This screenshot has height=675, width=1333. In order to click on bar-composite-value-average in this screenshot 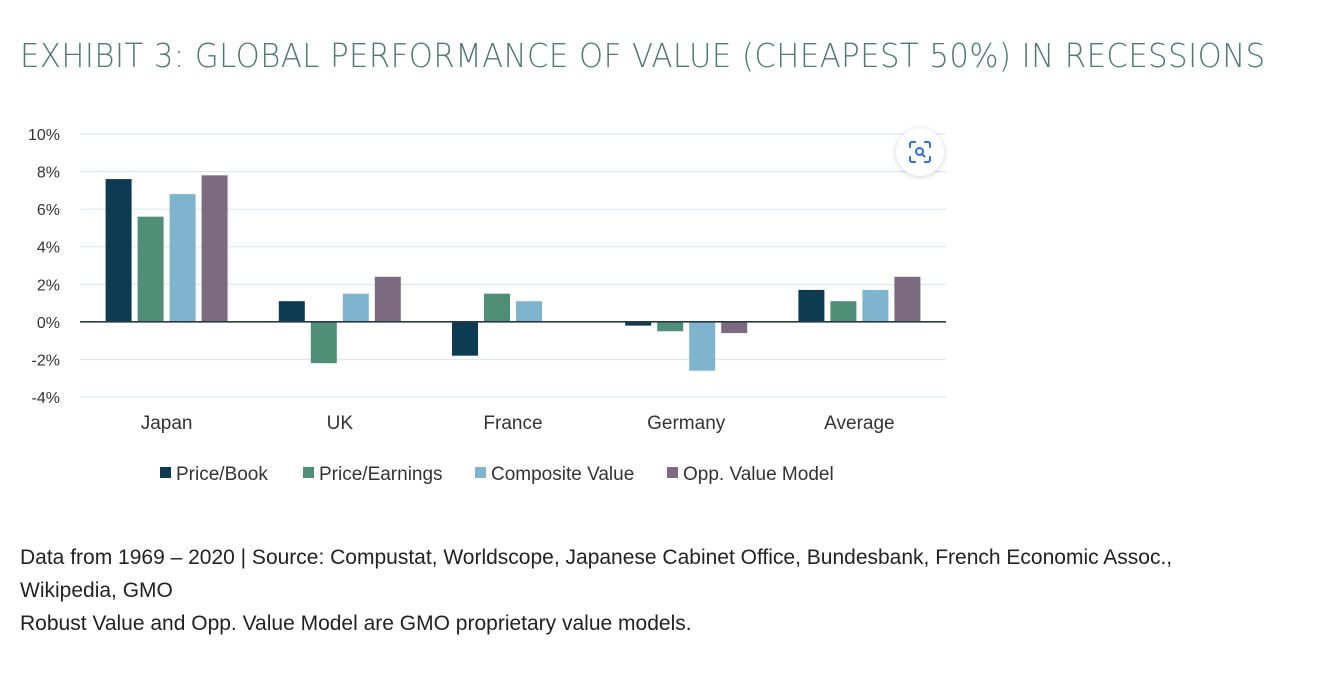, I will do `click(875, 305)`.